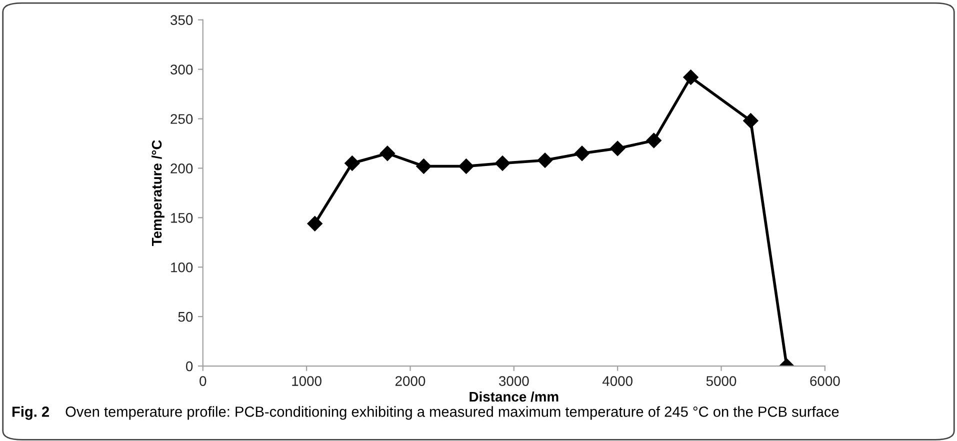  Describe the element at coordinates (825, 381) in the screenshot. I see `x-tick-label: 6000` at that location.